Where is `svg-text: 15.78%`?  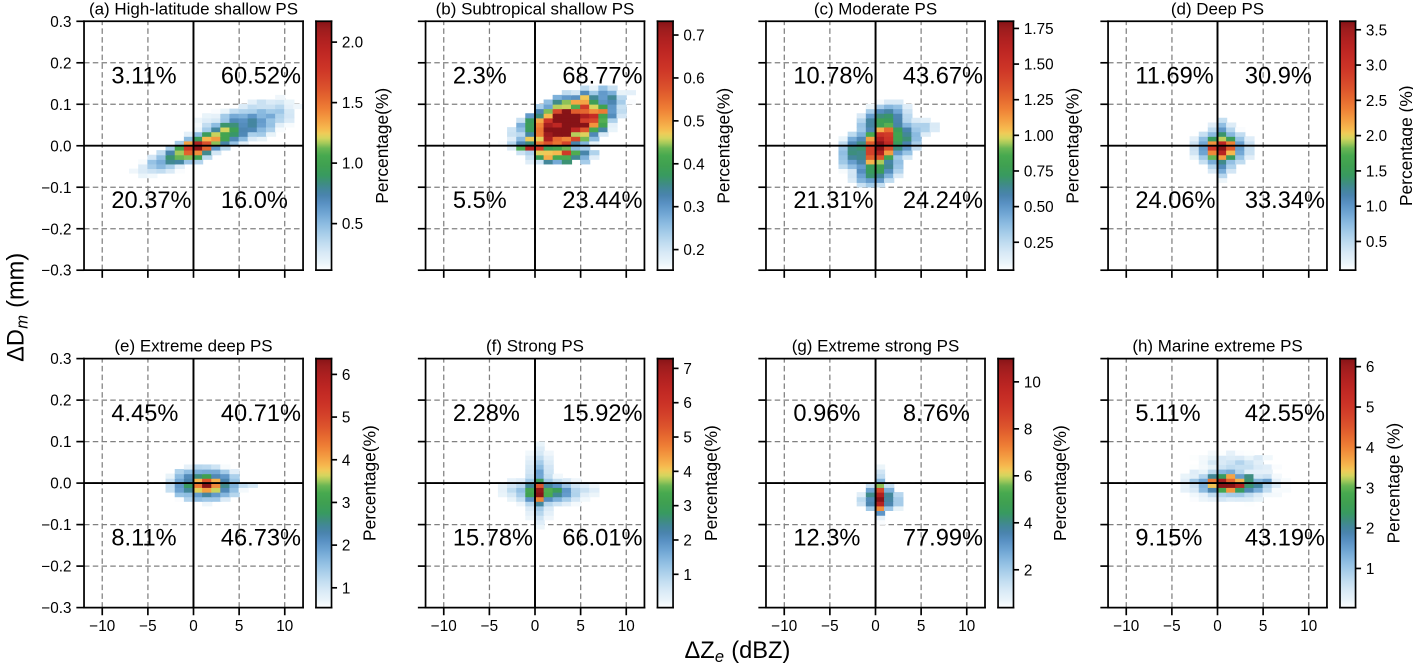
svg-text: 15.78% is located at coordinates (493, 538).